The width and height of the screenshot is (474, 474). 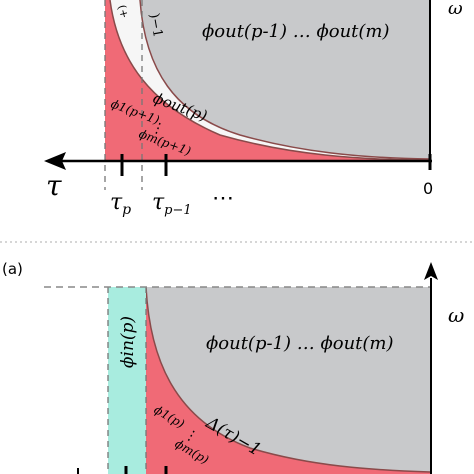 I want to click on bottom-omega-label: ω, so click(x=456, y=315).